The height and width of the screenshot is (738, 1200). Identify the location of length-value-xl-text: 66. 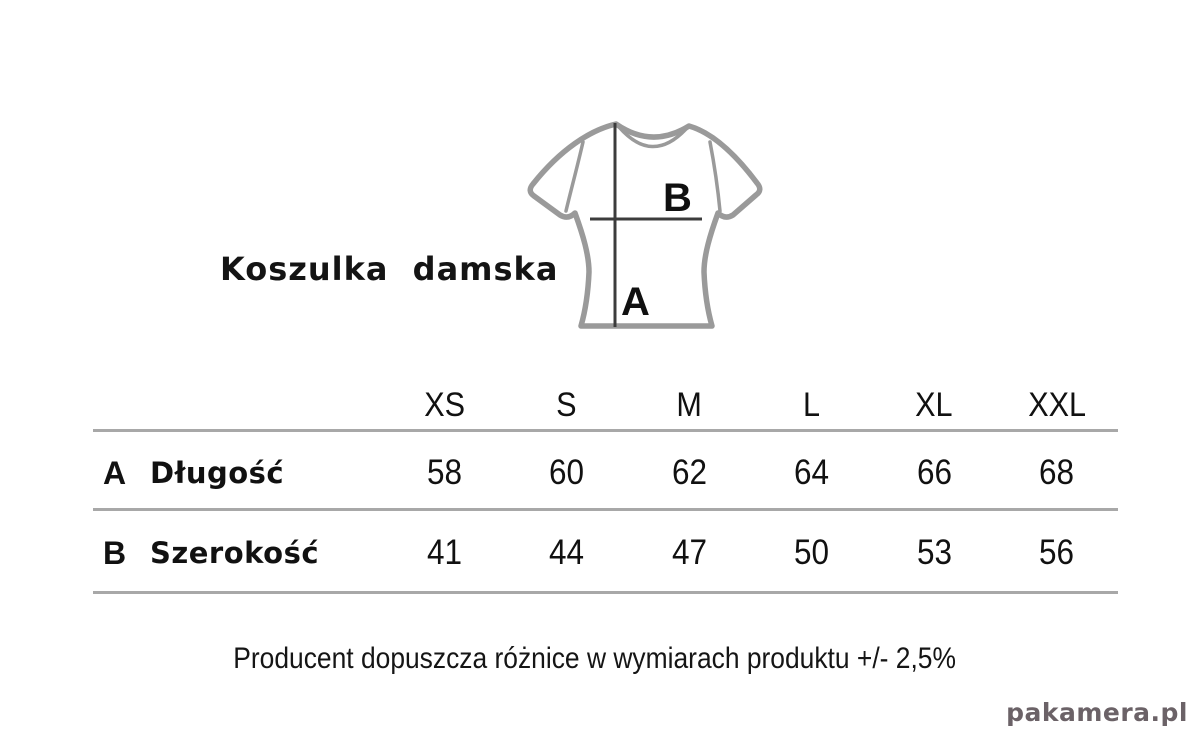
(934, 472).